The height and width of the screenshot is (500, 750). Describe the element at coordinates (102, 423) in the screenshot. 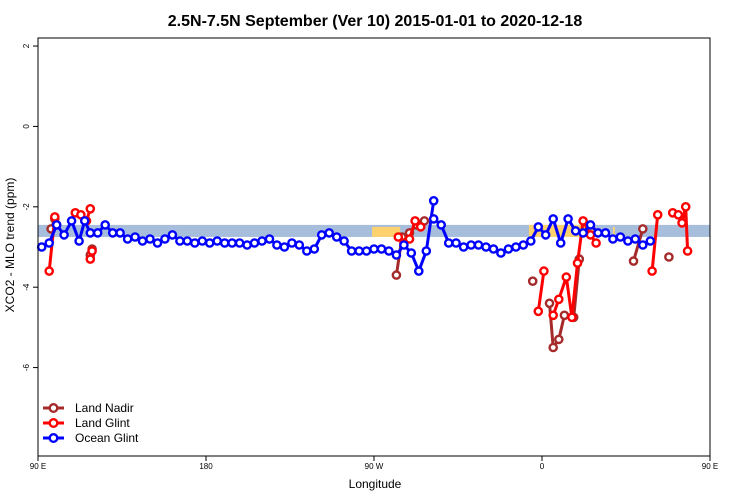

I see `legend-label-land-glint: Land Glint` at that location.